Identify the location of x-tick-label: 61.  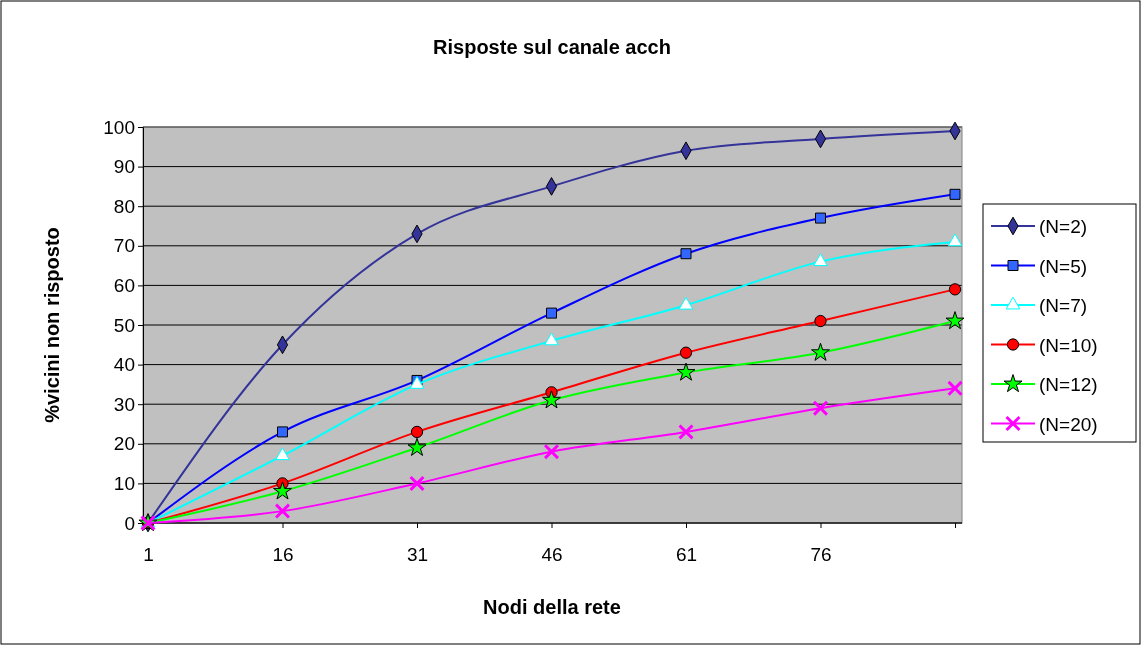
(686, 555).